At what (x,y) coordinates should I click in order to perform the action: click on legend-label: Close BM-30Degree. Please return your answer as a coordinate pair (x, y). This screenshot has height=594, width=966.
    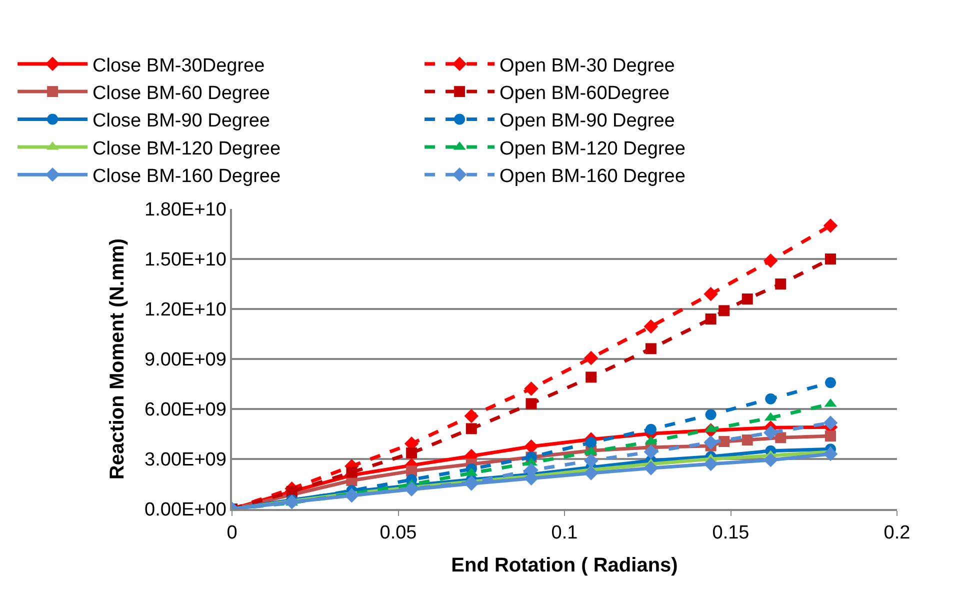
    Looking at the image, I should click on (178, 65).